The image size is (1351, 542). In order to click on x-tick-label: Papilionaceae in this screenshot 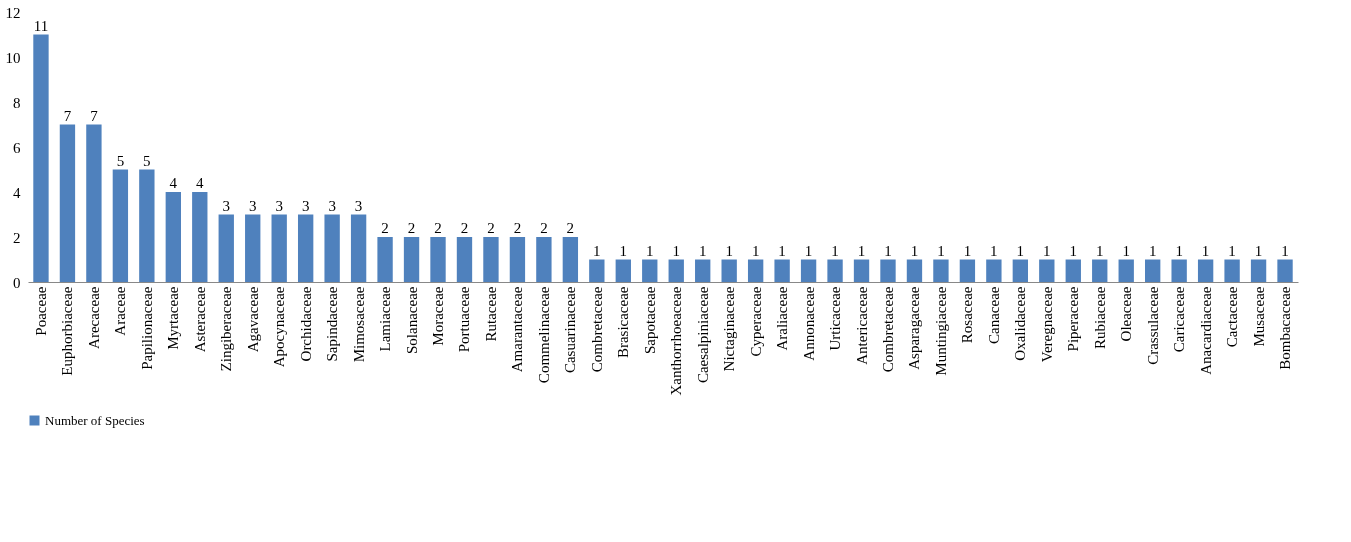, I will do `click(146, 328)`.